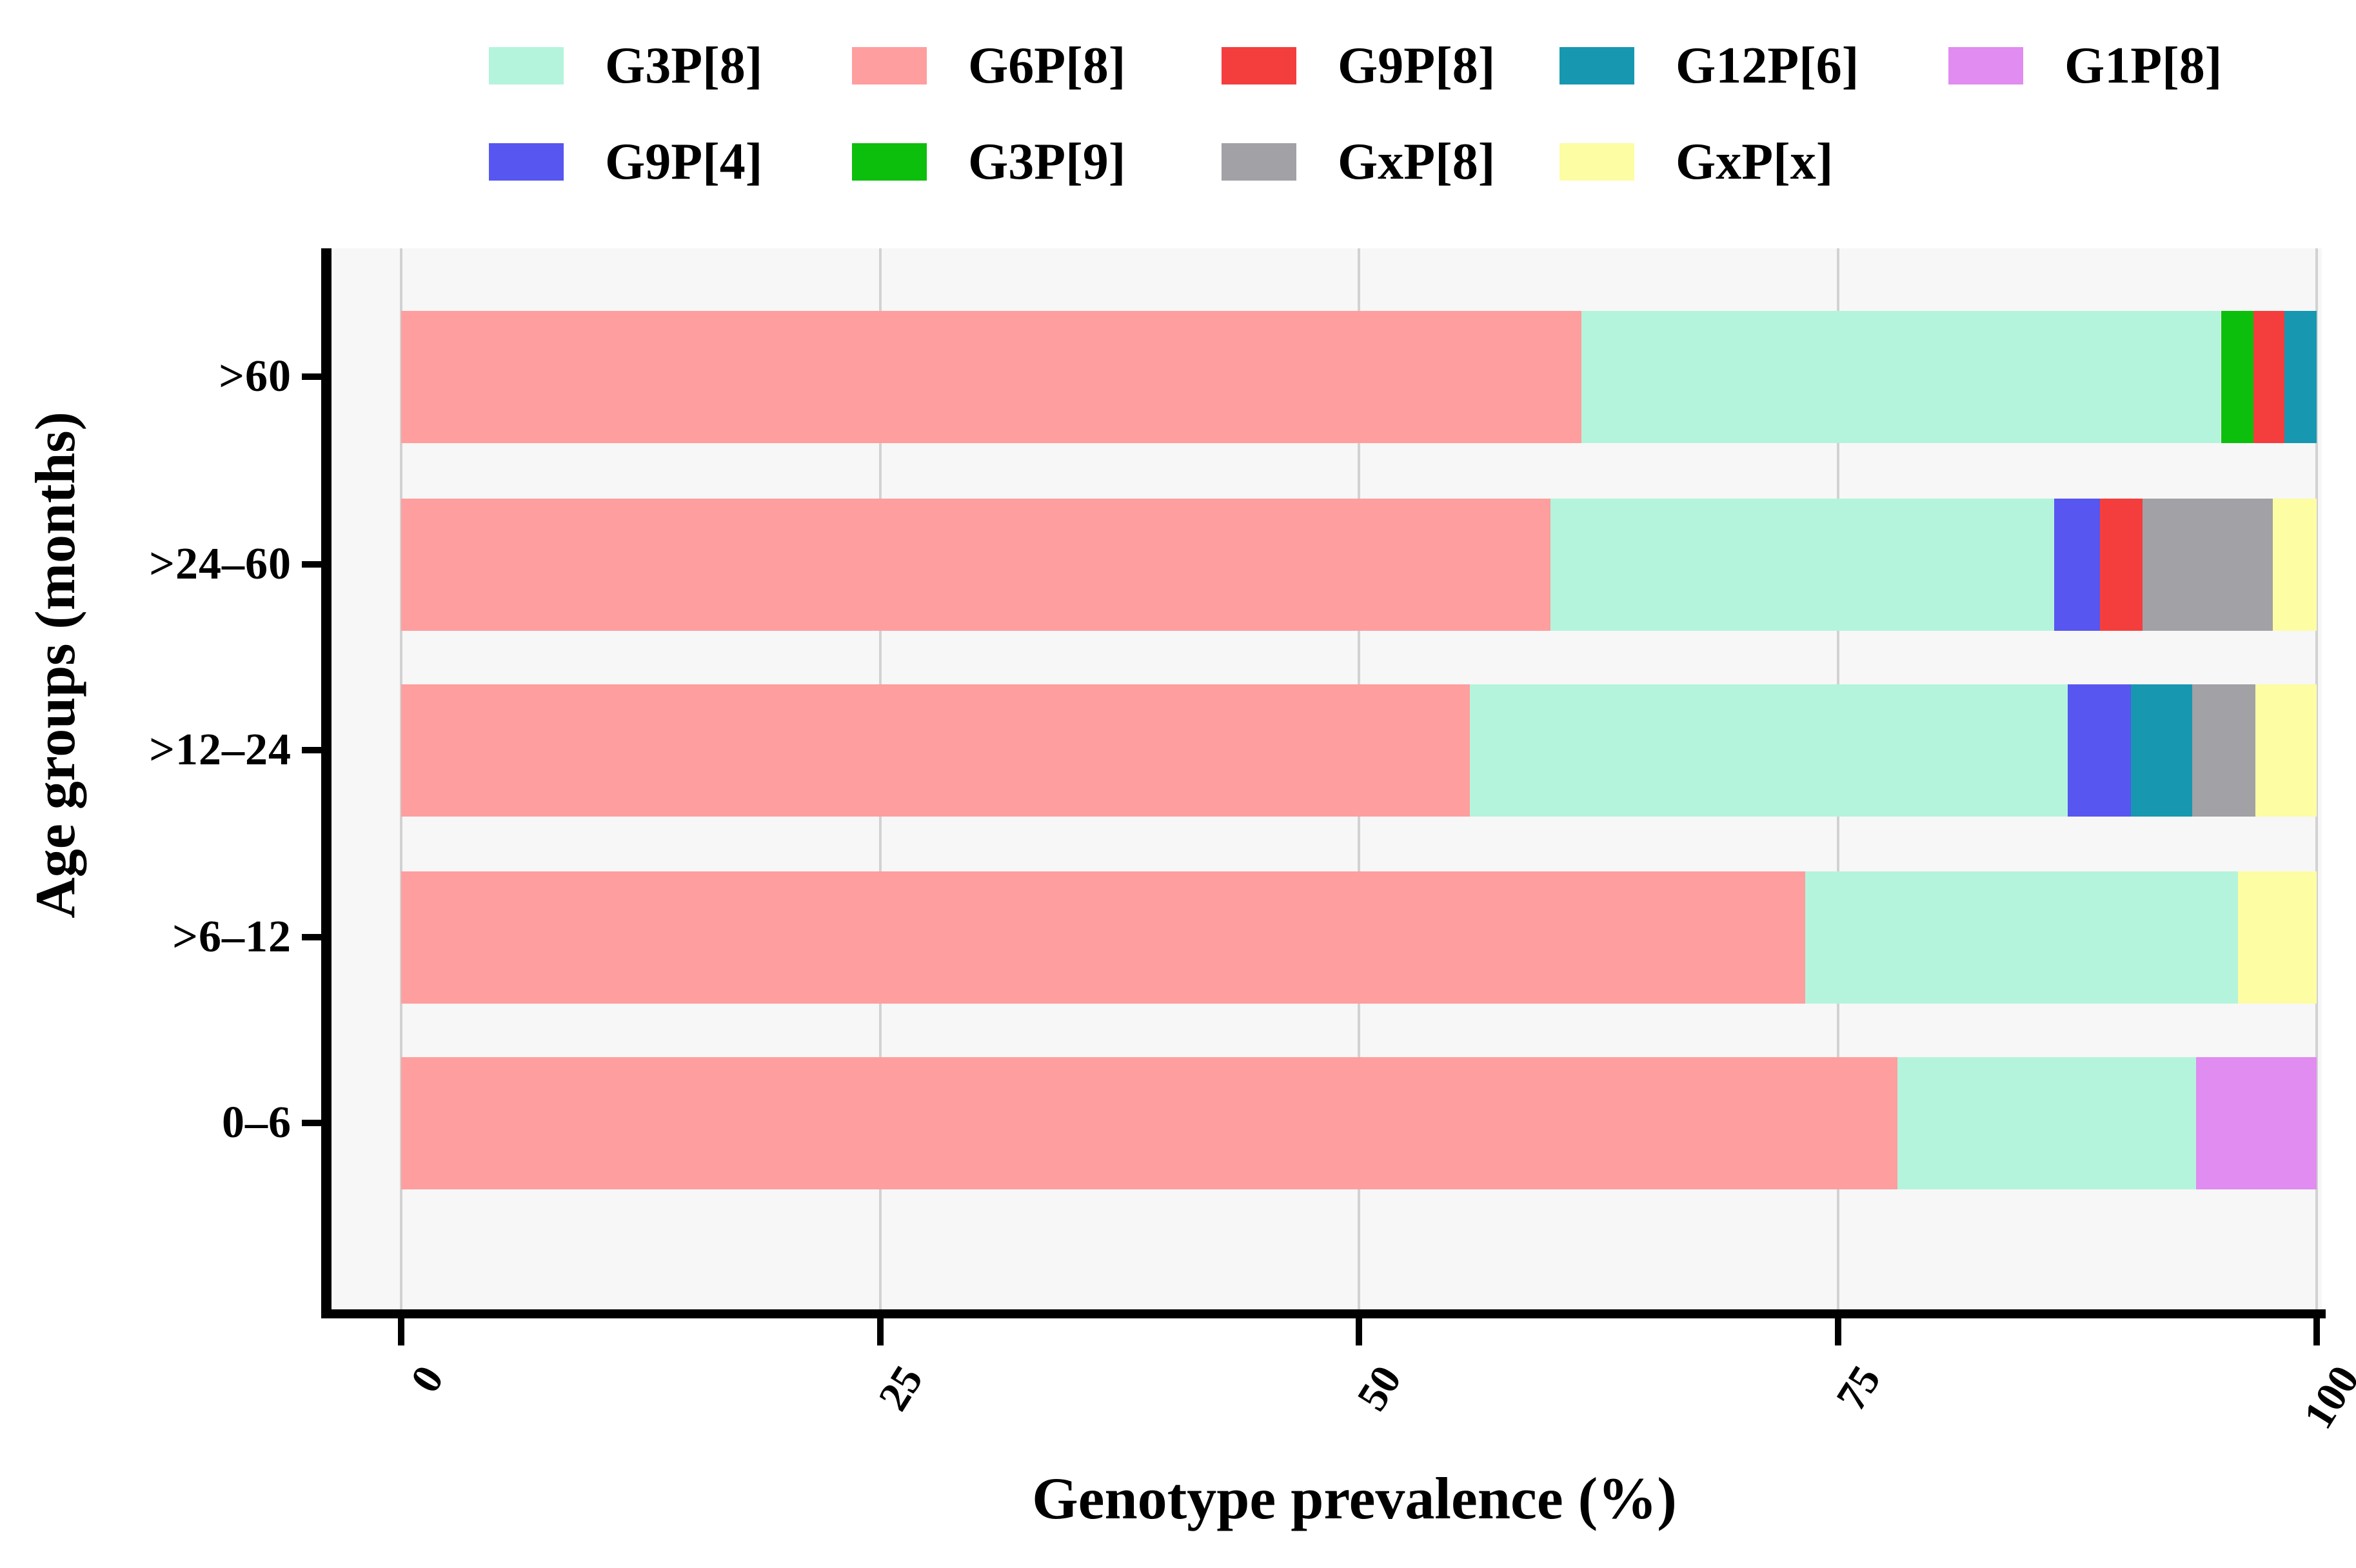  I want to click on legend-label: G1P[8], so click(2143, 66).